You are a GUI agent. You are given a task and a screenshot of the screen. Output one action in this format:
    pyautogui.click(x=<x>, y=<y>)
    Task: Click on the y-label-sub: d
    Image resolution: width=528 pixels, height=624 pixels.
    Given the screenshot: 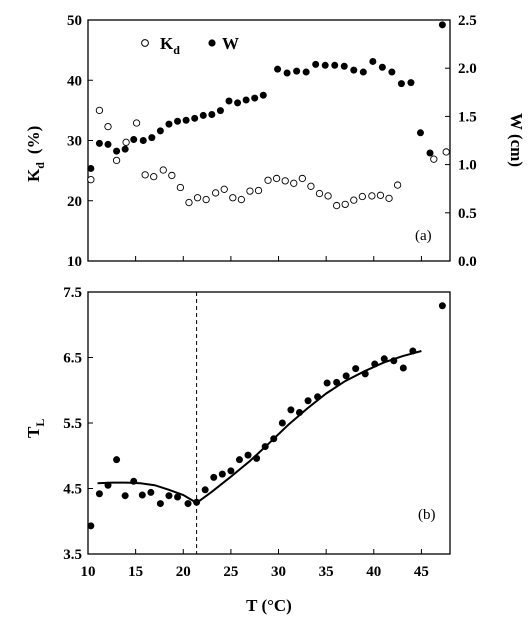 What is the action you would take?
    pyautogui.click(x=40, y=165)
    